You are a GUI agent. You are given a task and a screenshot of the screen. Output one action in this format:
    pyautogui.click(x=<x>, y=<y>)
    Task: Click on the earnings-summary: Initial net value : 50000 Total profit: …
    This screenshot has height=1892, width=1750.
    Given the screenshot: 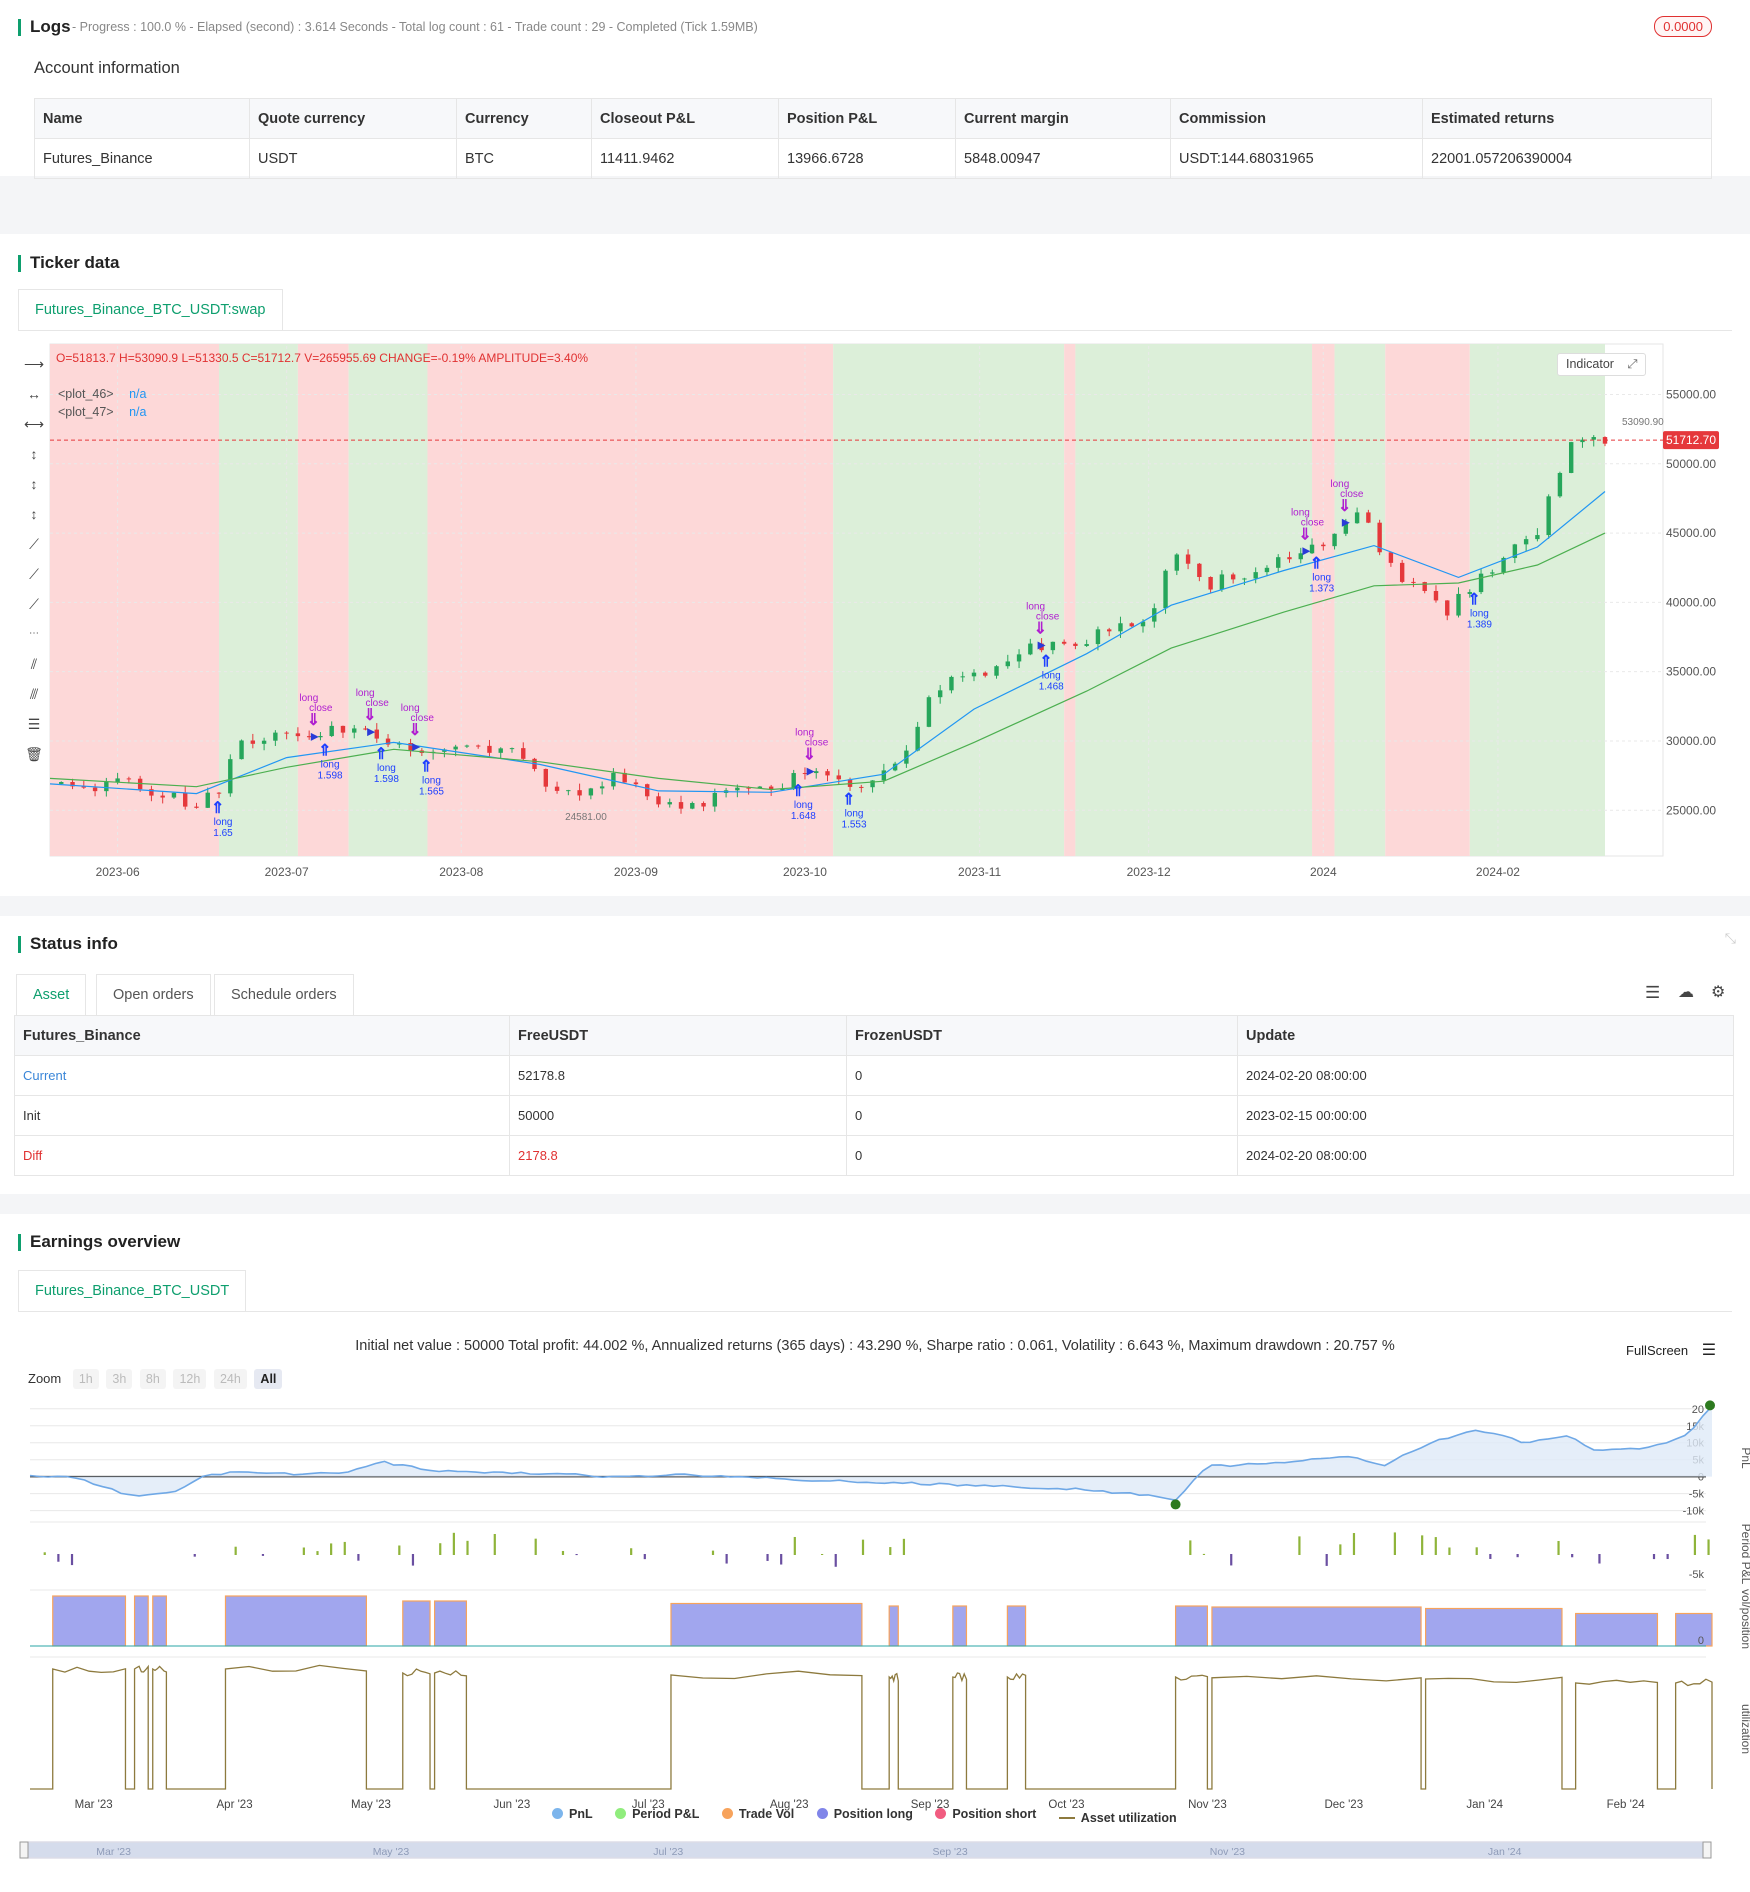 What is the action you would take?
    pyautogui.click(x=875, y=1346)
    